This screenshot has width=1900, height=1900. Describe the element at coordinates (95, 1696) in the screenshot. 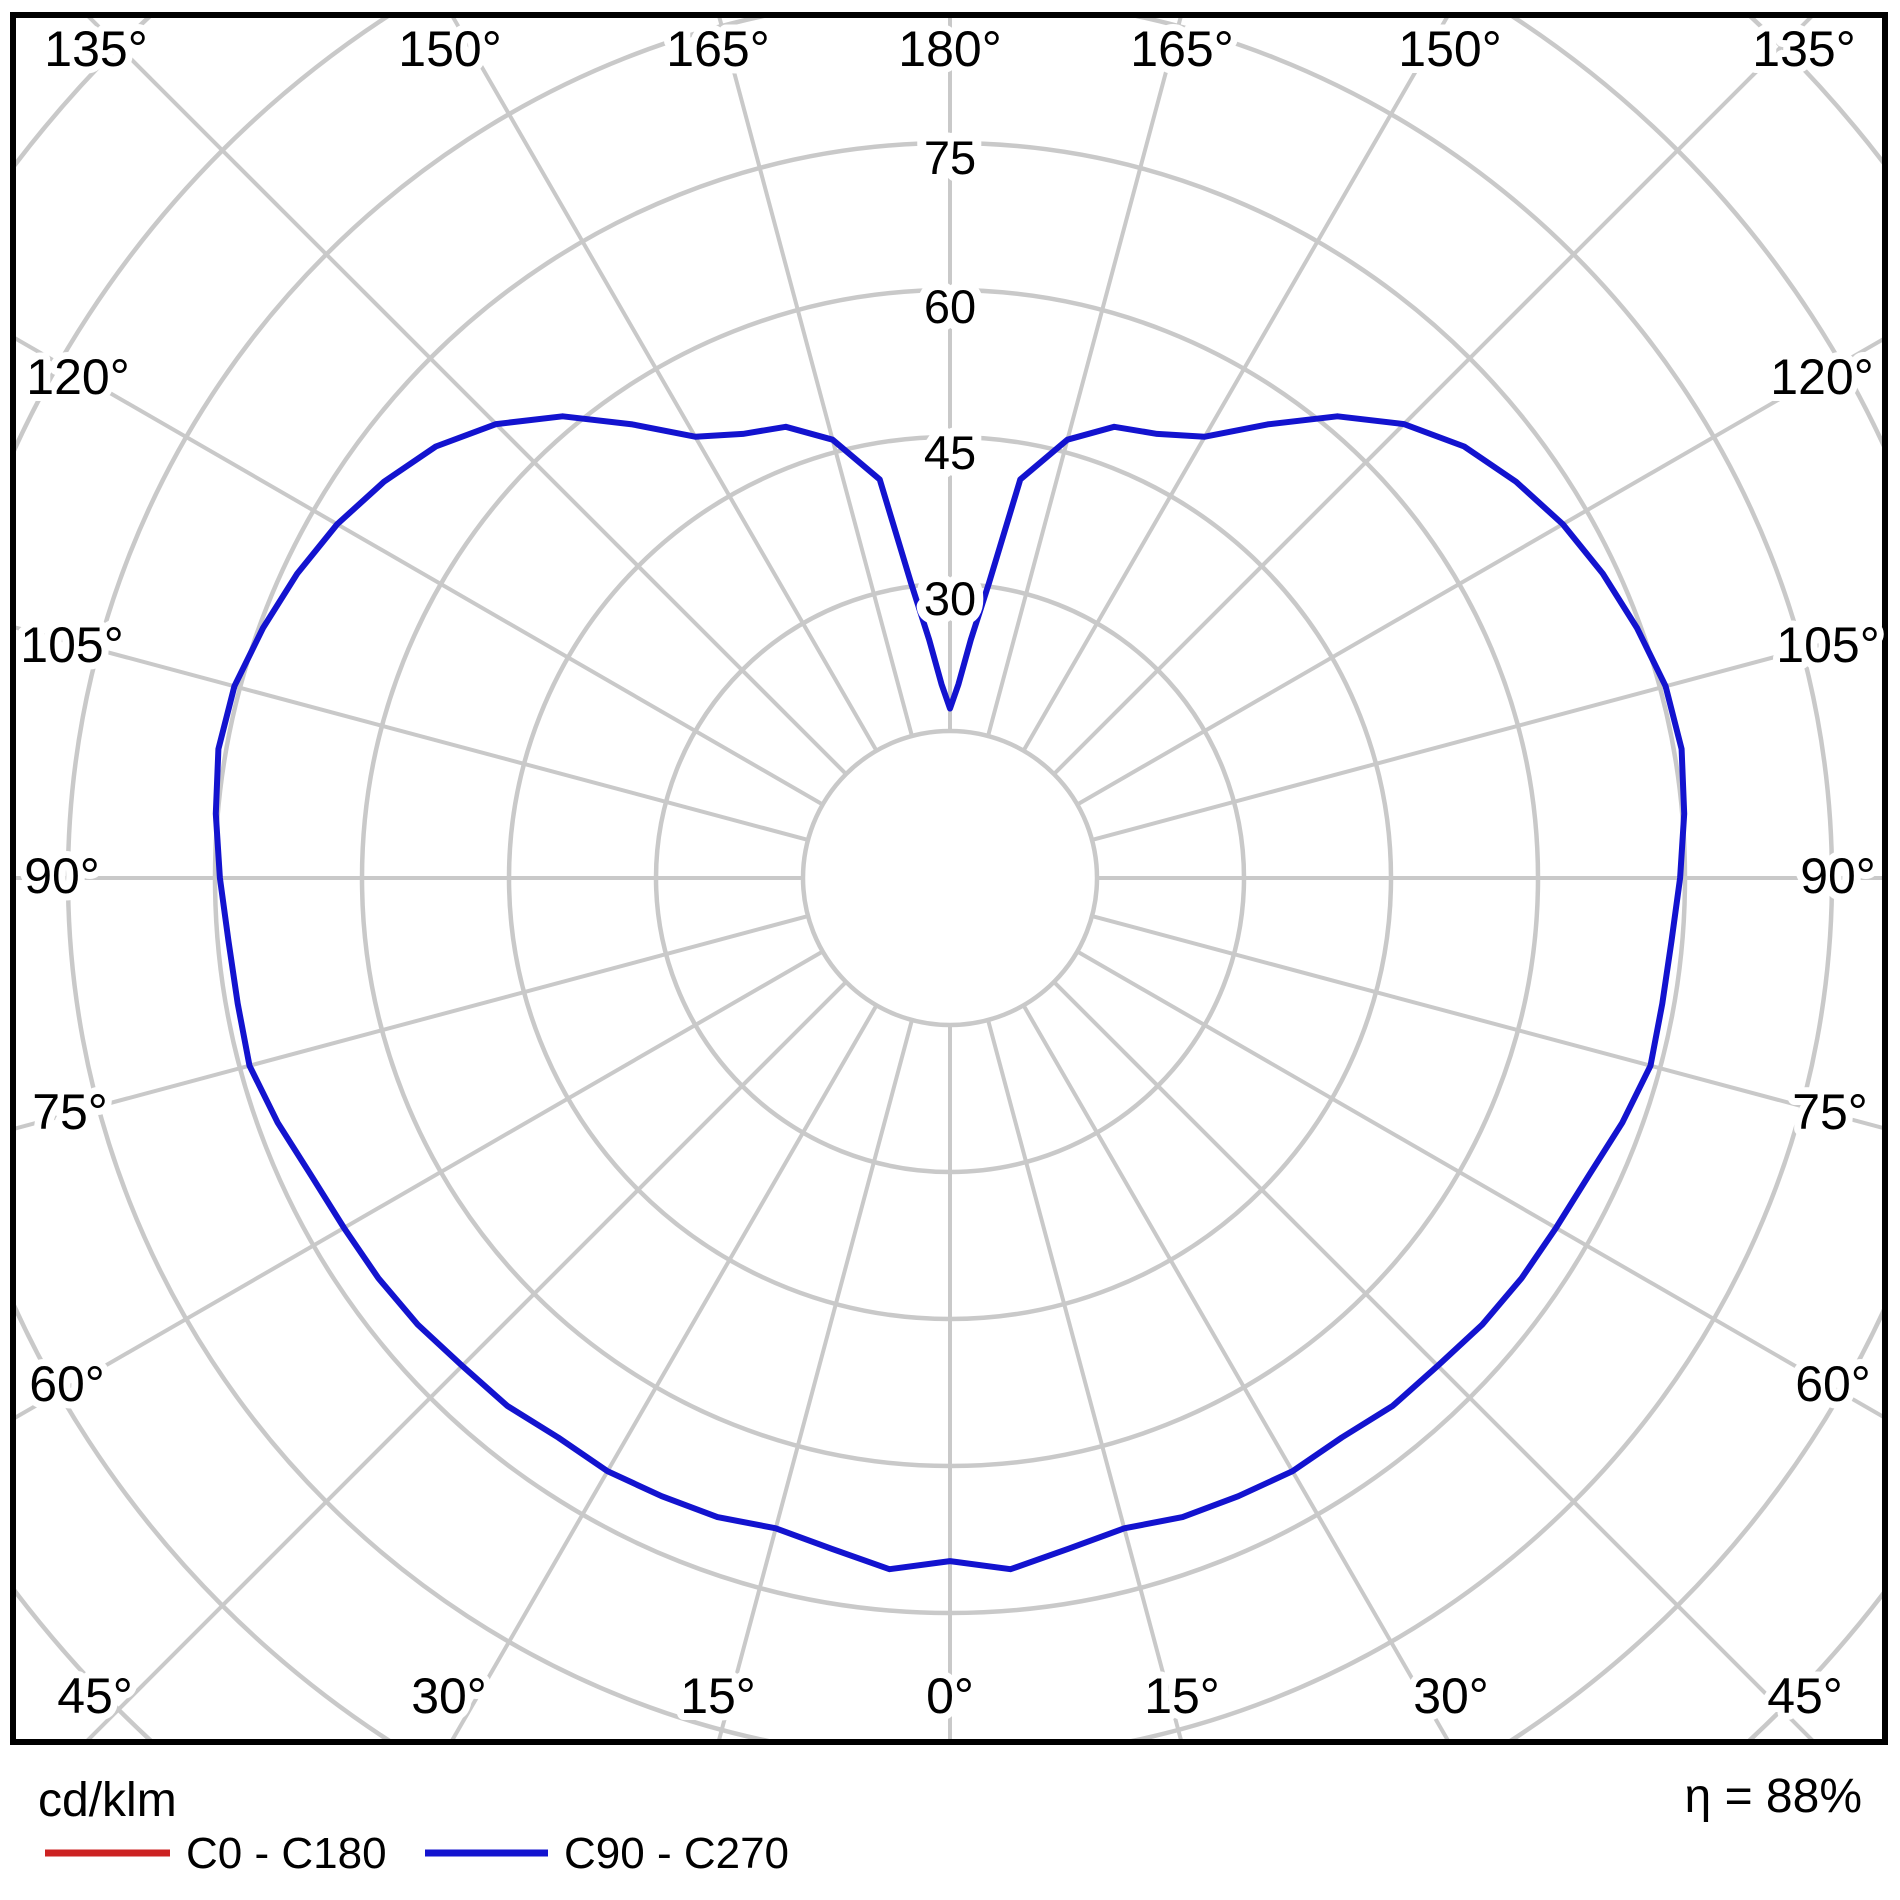

I see `angle-label-bottom-0: 45°` at that location.